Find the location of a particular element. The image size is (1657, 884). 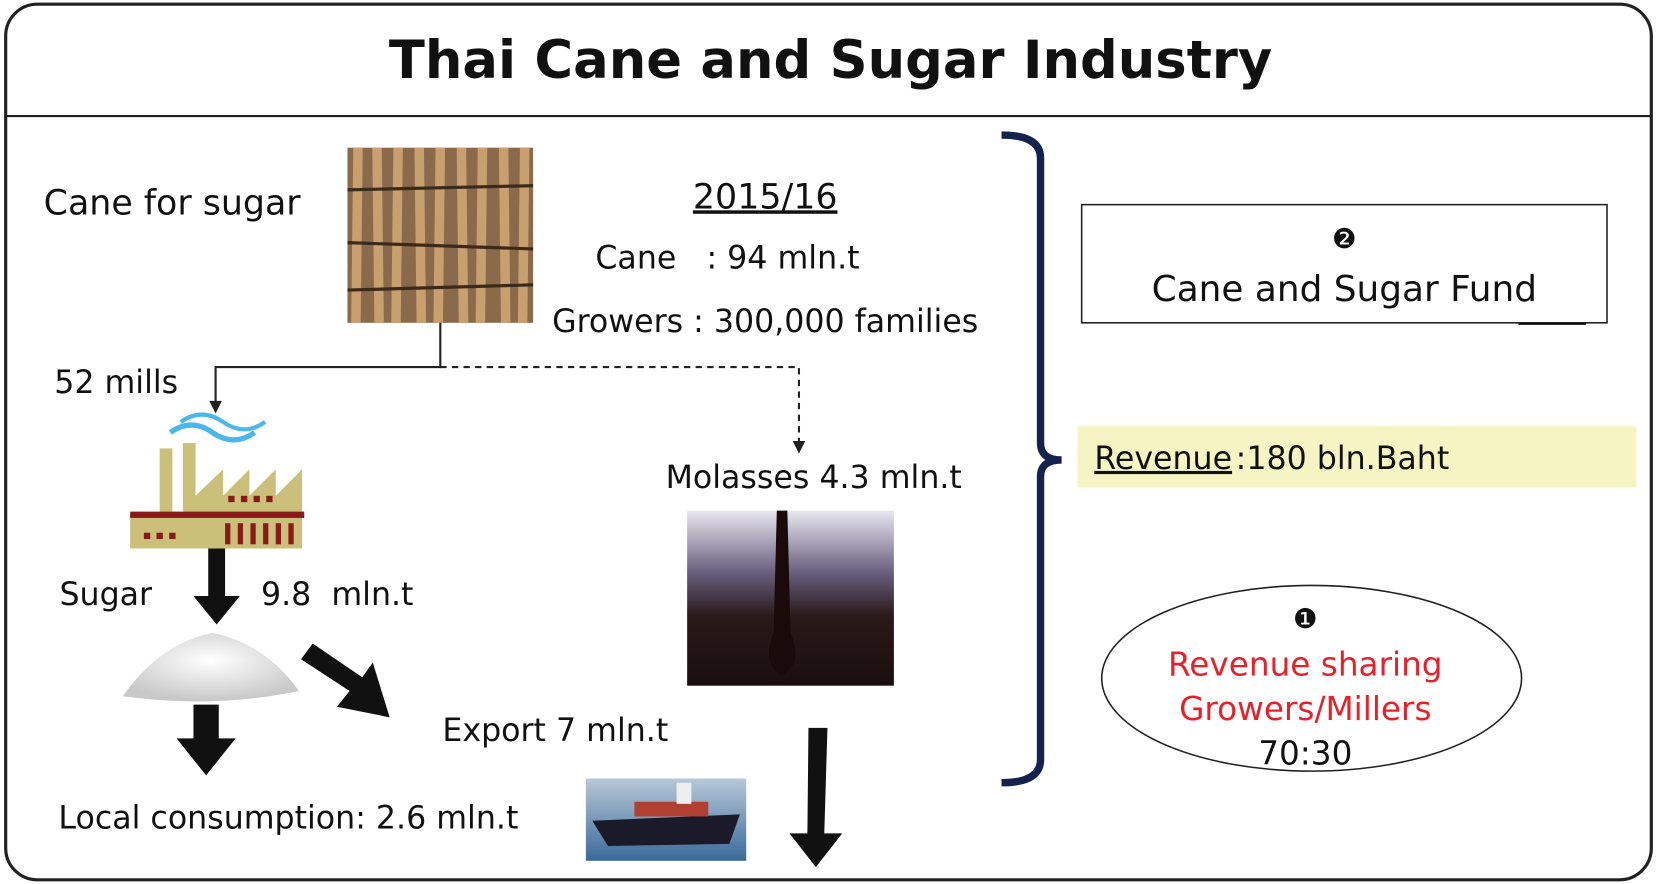

mills-label: 52 mills is located at coordinates (116, 383).